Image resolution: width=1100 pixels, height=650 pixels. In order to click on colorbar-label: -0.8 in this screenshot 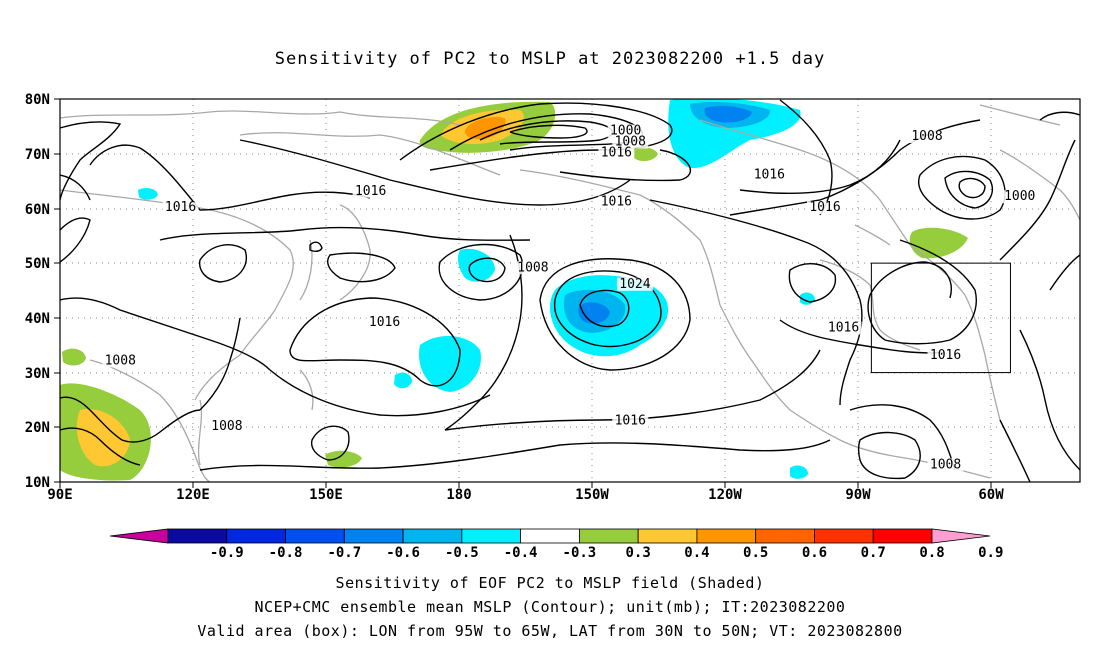, I will do `click(286, 553)`.